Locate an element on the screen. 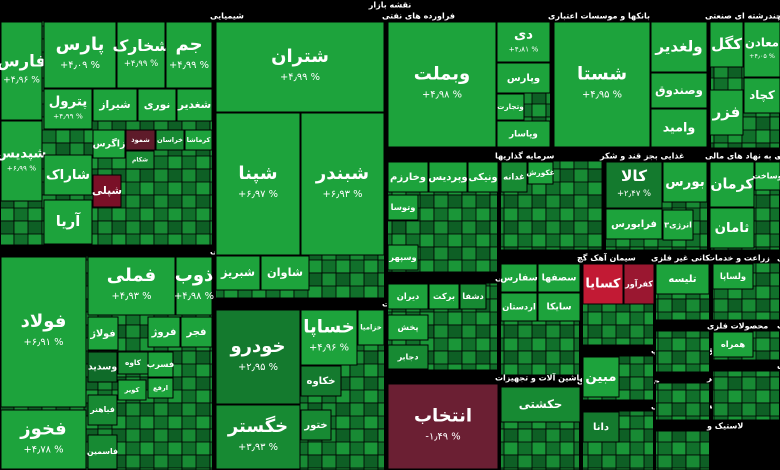 This screenshot has width=780, height=470. stock-change: +۶٫۹۹ % is located at coordinates (21, 167).